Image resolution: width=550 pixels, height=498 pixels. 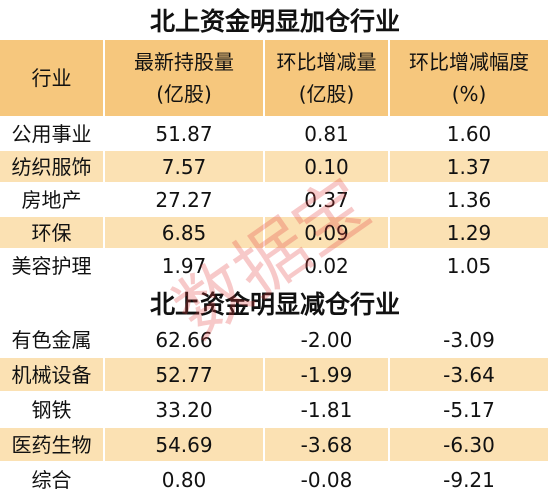 What do you see at coordinates (327, 167) in the screenshot?
I see `value-cell: 0.10` at bounding box center [327, 167].